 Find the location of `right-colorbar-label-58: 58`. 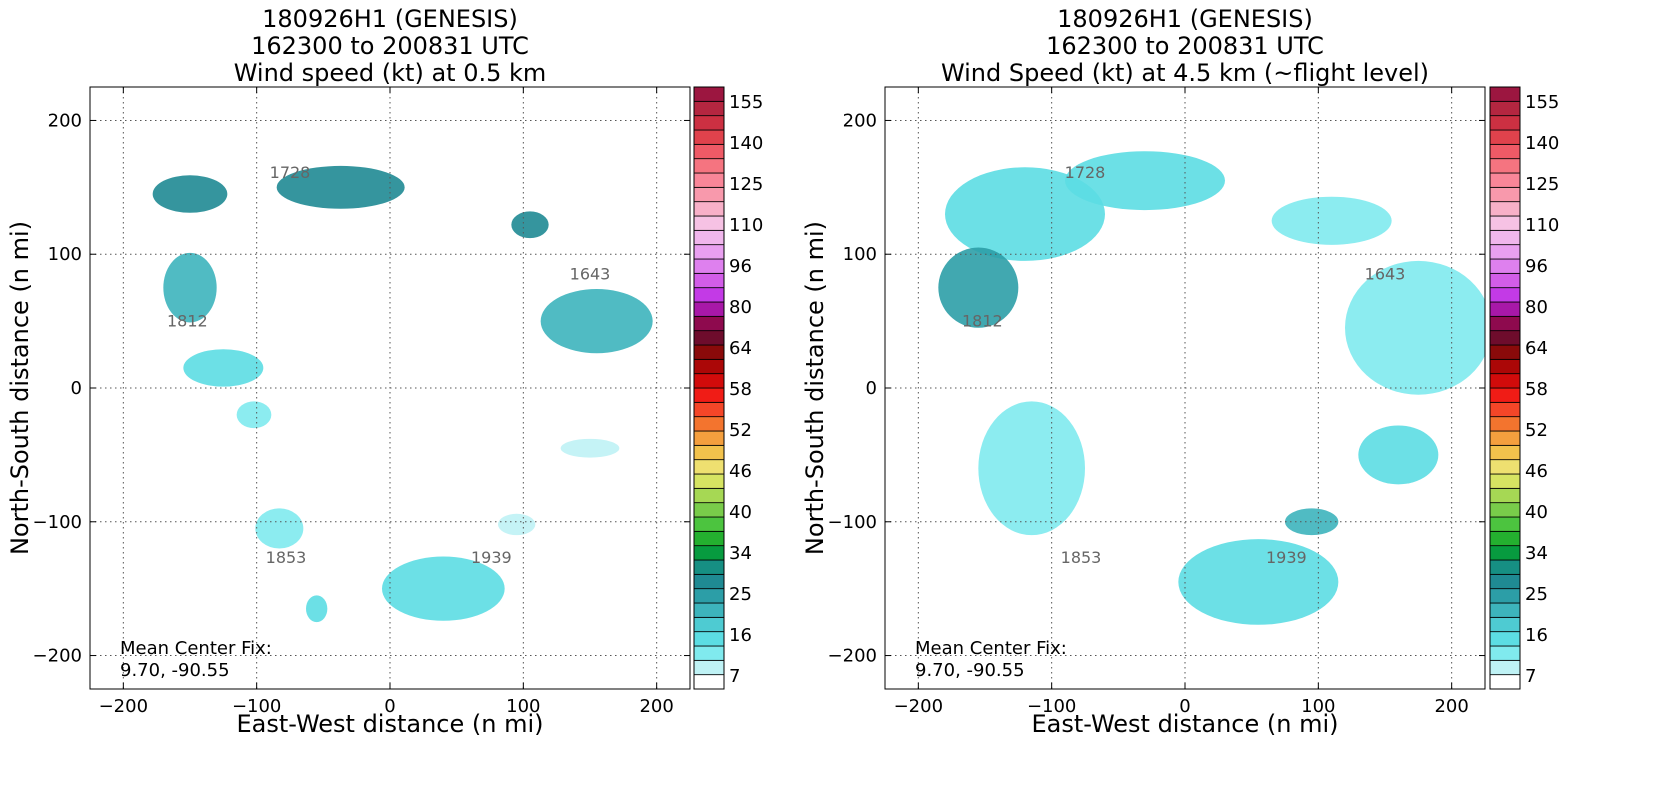

right-colorbar-label-58: 58 is located at coordinates (1536, 389).